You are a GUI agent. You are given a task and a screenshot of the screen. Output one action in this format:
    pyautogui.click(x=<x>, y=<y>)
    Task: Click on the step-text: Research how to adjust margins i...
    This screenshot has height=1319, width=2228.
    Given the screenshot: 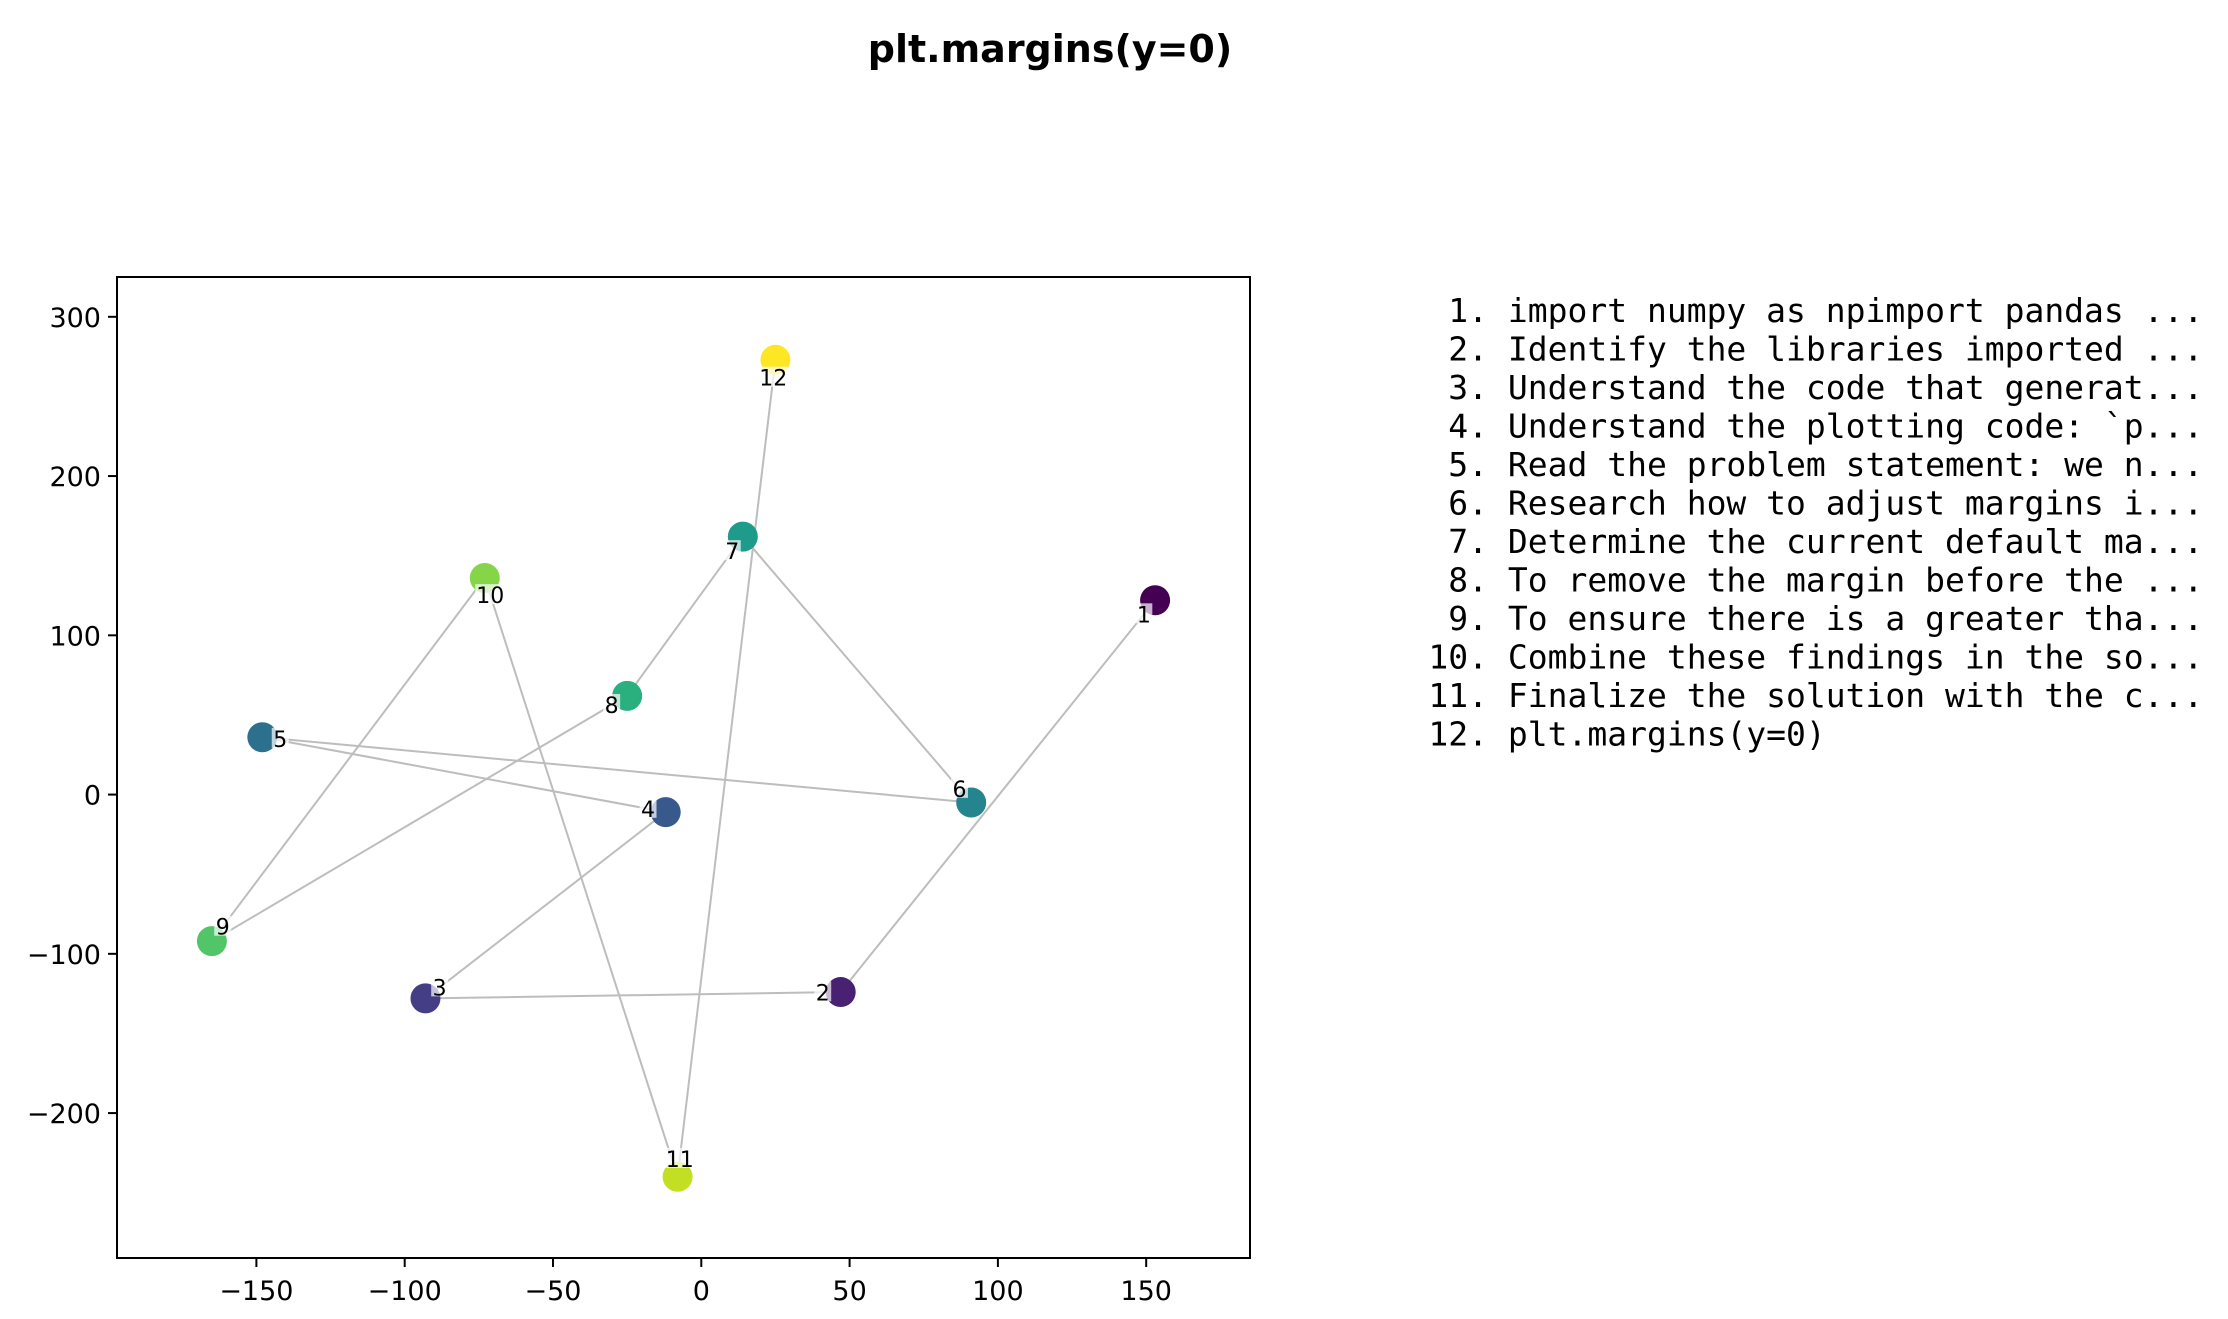 What is the action you would take?
    pyautogui.click(x=1855, y=503)
    